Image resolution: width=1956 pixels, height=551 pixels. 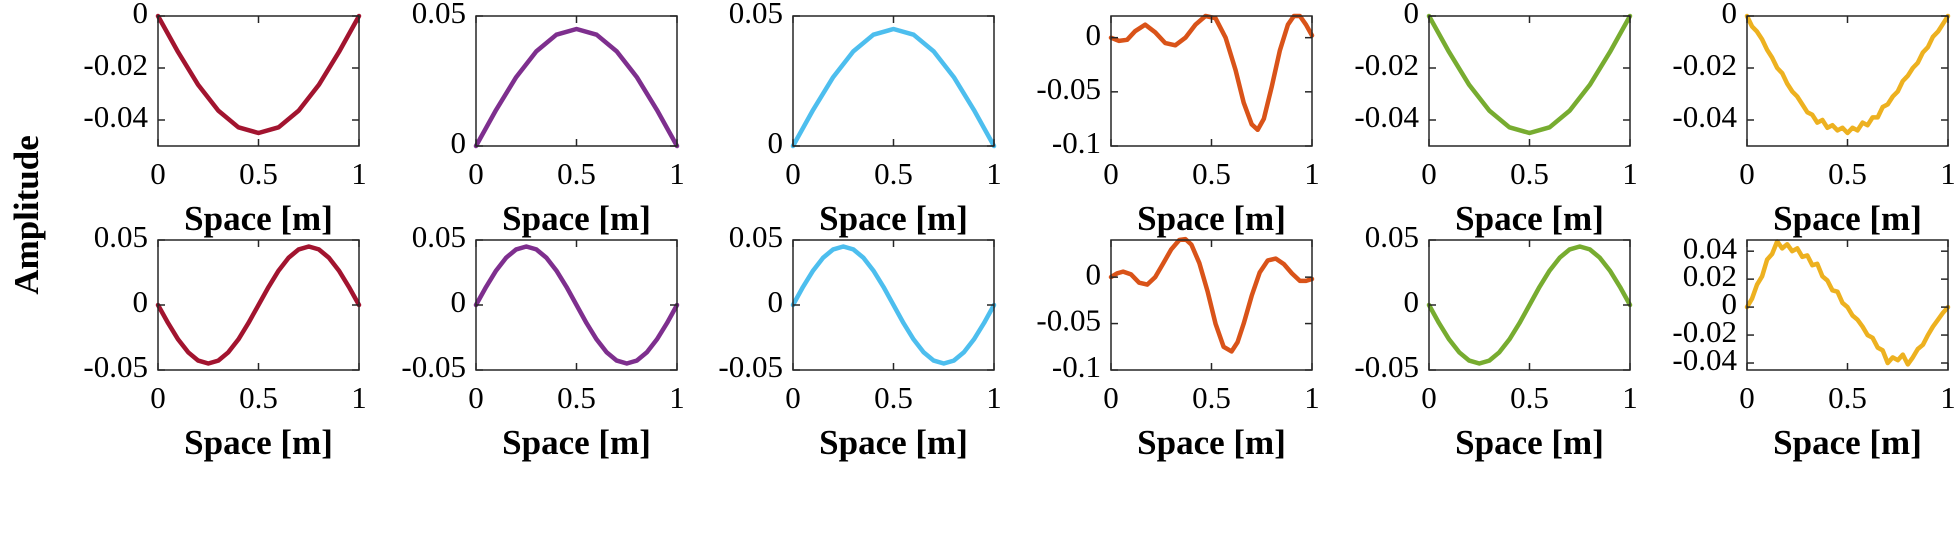 What do you see at coordinates (677, 173) in the screenshot?
I see `panel-r1c2-xtick-label: 1` at bounding box center [677, 173].